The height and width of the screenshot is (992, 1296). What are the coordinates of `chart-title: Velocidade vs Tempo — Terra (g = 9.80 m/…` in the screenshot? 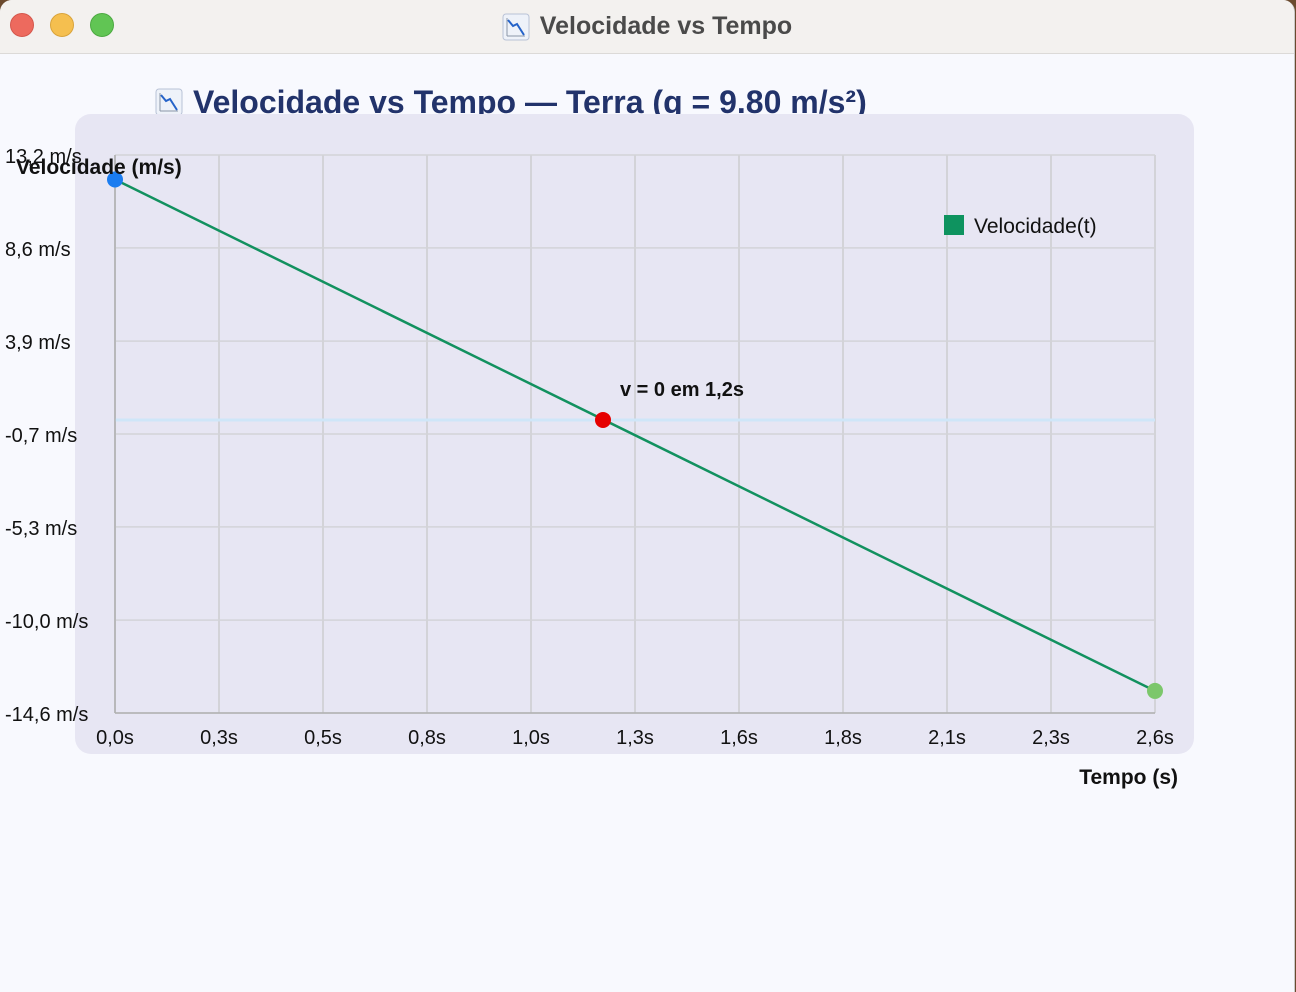 It's located at (530, 99).